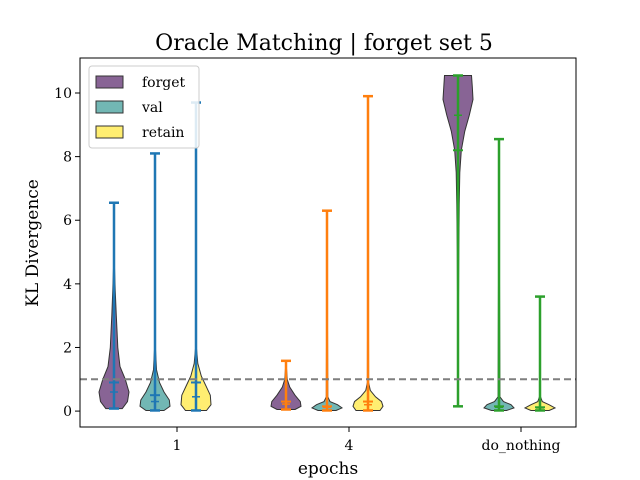  Describe the element at coordinates (349, 446) in the screenshot. I see `x-tick-label: 4` at that location.